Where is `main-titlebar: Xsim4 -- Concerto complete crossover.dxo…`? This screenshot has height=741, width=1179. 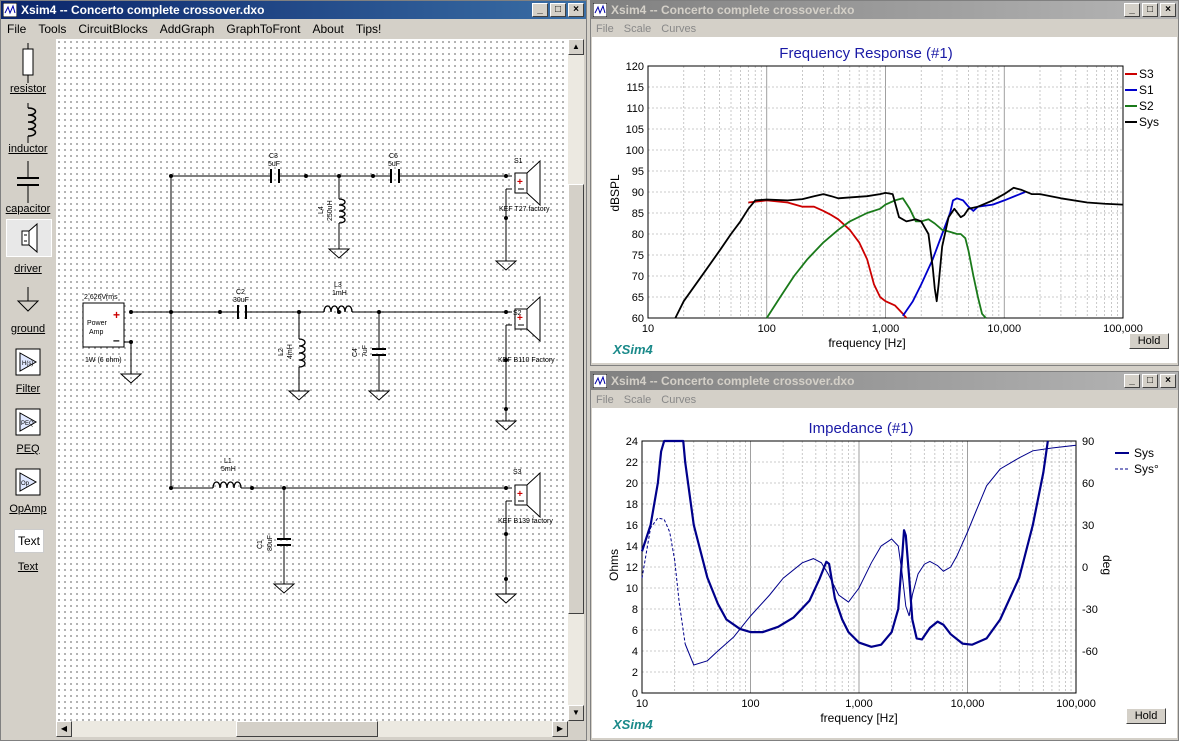 main-titlebar: Xsim4 -- Concerto complete crossover.dxo… is located at coordinates (293, 10).